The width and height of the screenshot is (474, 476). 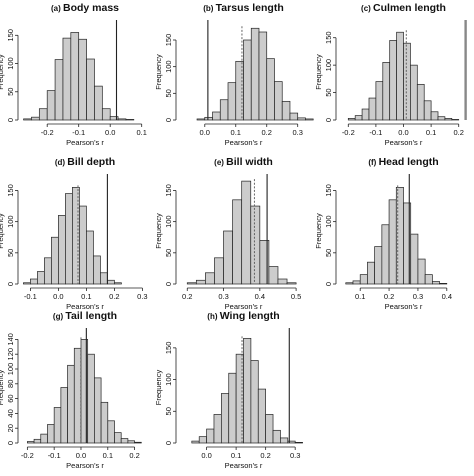 What do you see at coordinates (250, 316) in the screenshot?
I see `panel-8-title-name: Wing length` at bounding box center [250, 316].